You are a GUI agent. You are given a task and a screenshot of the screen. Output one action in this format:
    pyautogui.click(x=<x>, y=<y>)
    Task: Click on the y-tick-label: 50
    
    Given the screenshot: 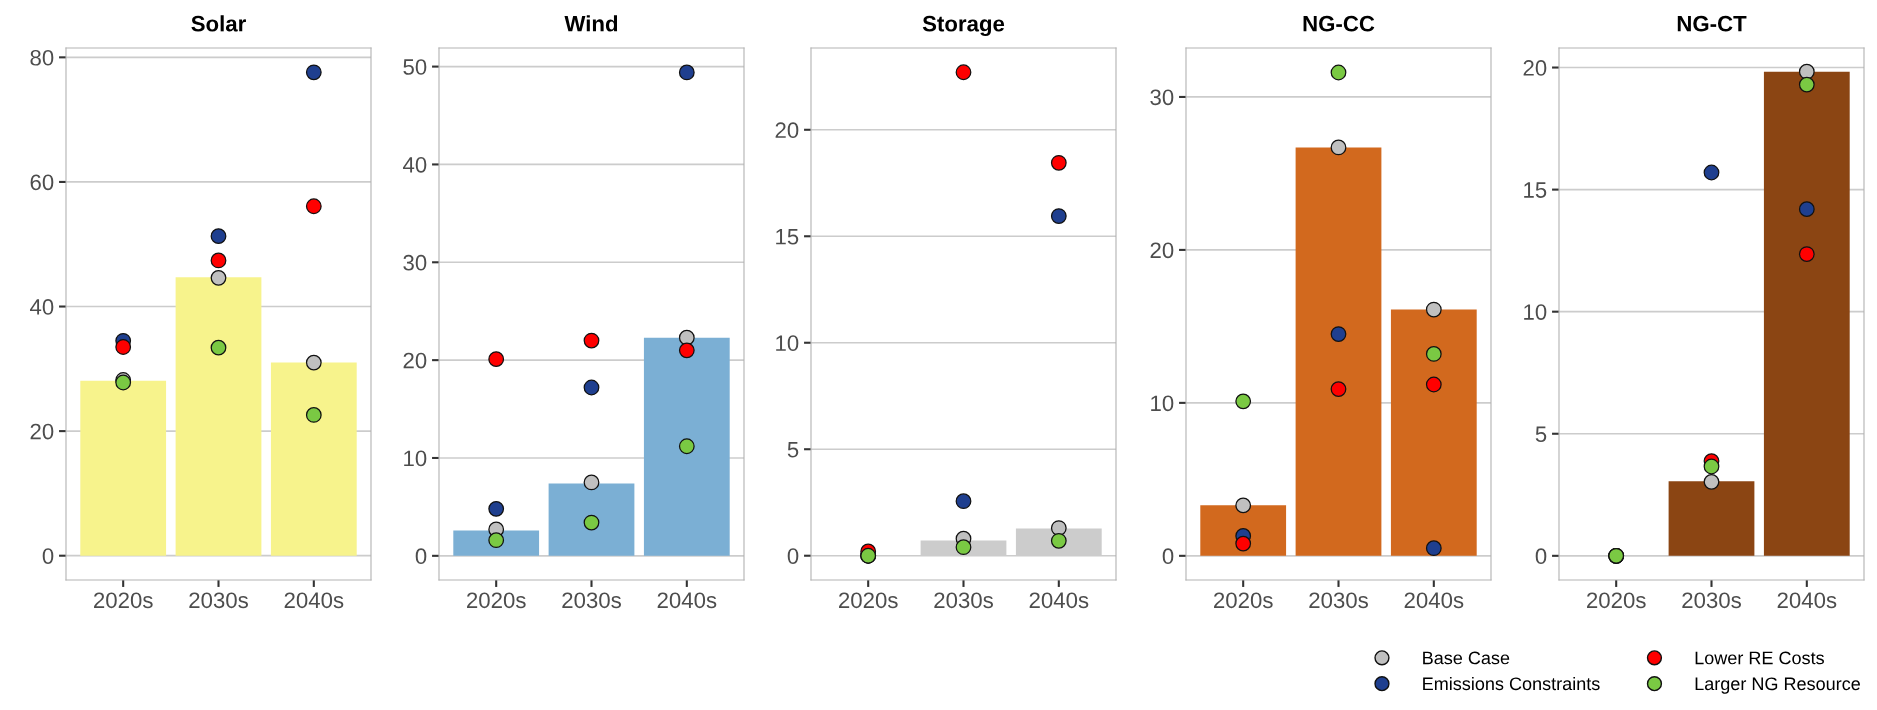 What is the action you would take?
    pyautogui.click(x=415, y=67)
    